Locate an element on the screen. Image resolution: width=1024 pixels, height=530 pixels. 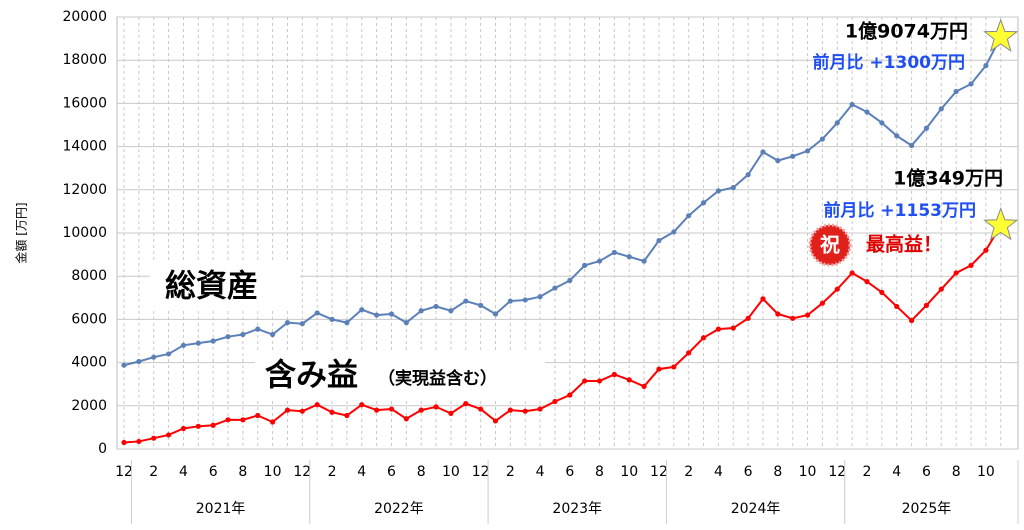
series-label: 総資産 is located at coordinates (211, 287).